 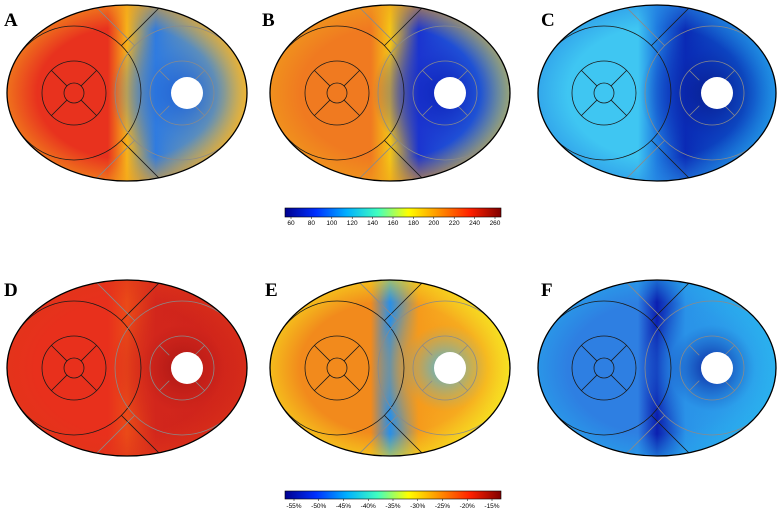 I want to click on panel-label-c: C, so click(x=548, y=20).